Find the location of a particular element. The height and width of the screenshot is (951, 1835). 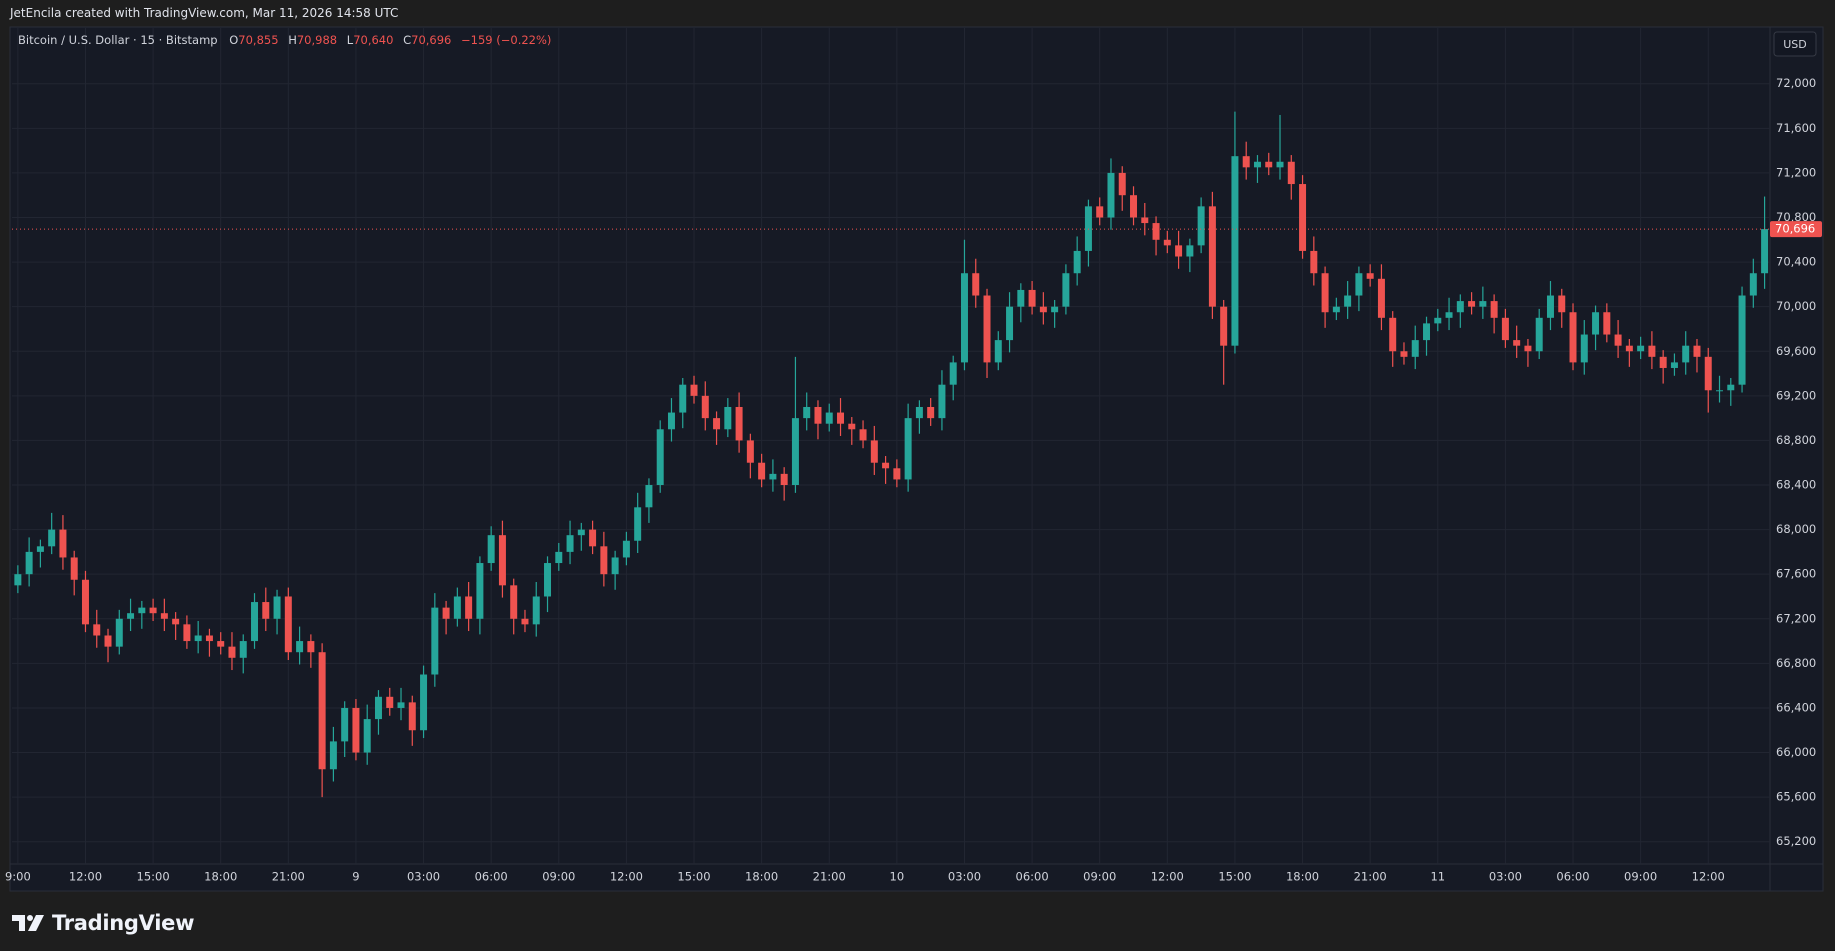

footer: TradingView is located at coordinates (103, 923).